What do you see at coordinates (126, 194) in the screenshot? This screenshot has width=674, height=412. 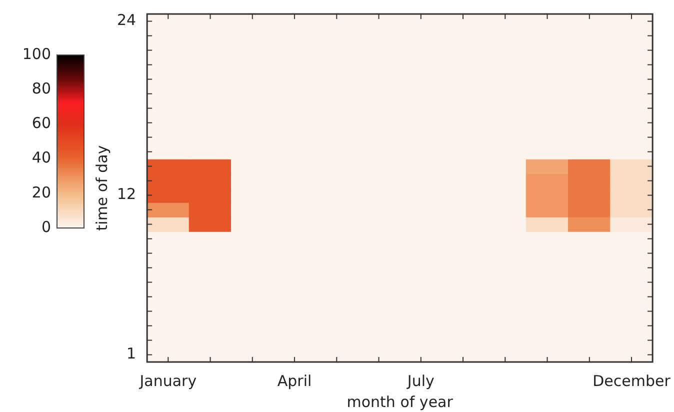 I see `y-tick-label: 12` at bounding box center [126, 194].